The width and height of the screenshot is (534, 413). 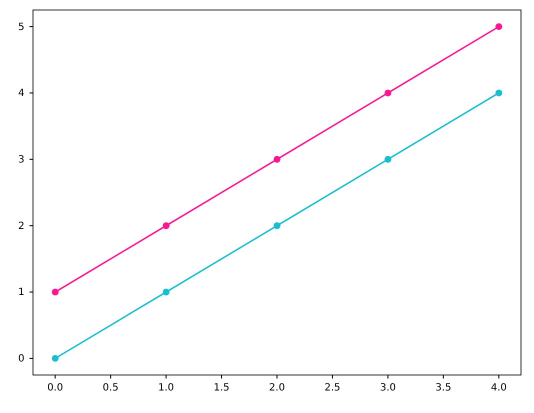 What do you see at coordinates (21, 226) in the screenshot?
I see `y-tick-label: 2` at bounding box center [21, 226].